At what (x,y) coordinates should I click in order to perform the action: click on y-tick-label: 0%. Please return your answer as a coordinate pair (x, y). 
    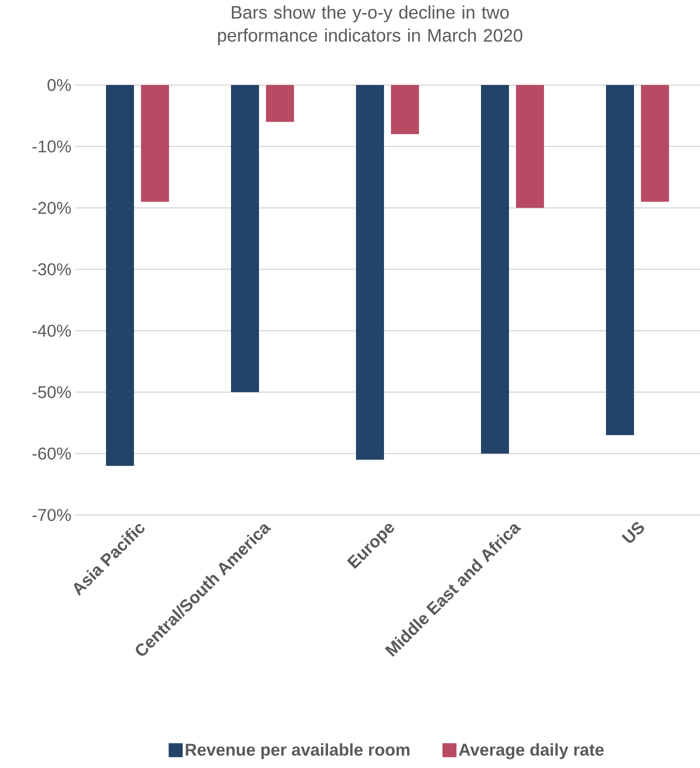
    Looking at the image, I should click on (59, 85).